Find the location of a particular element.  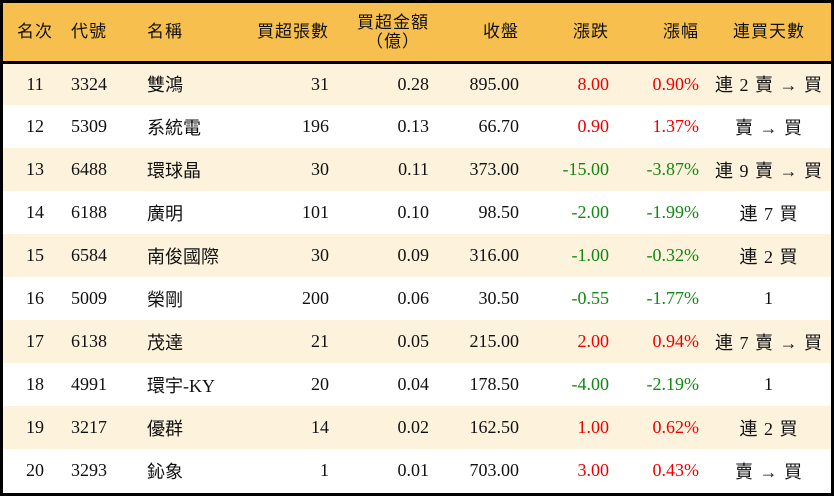

cell-change: 1.00 is located at coordinates (593, 427).